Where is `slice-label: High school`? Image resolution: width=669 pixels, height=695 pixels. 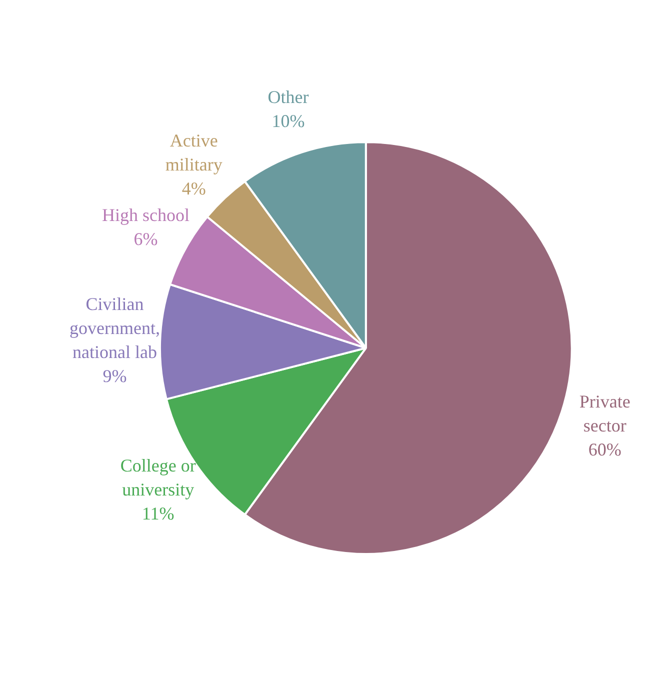 slice-label: High school is located at coordinates (146, 214).